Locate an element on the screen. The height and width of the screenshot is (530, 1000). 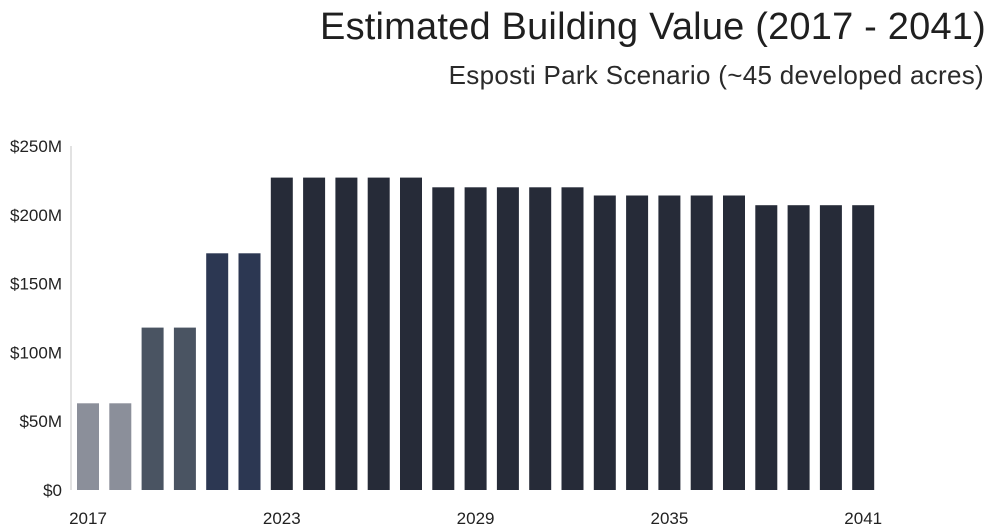
bar-2035 is located at coordinates (669, 342).